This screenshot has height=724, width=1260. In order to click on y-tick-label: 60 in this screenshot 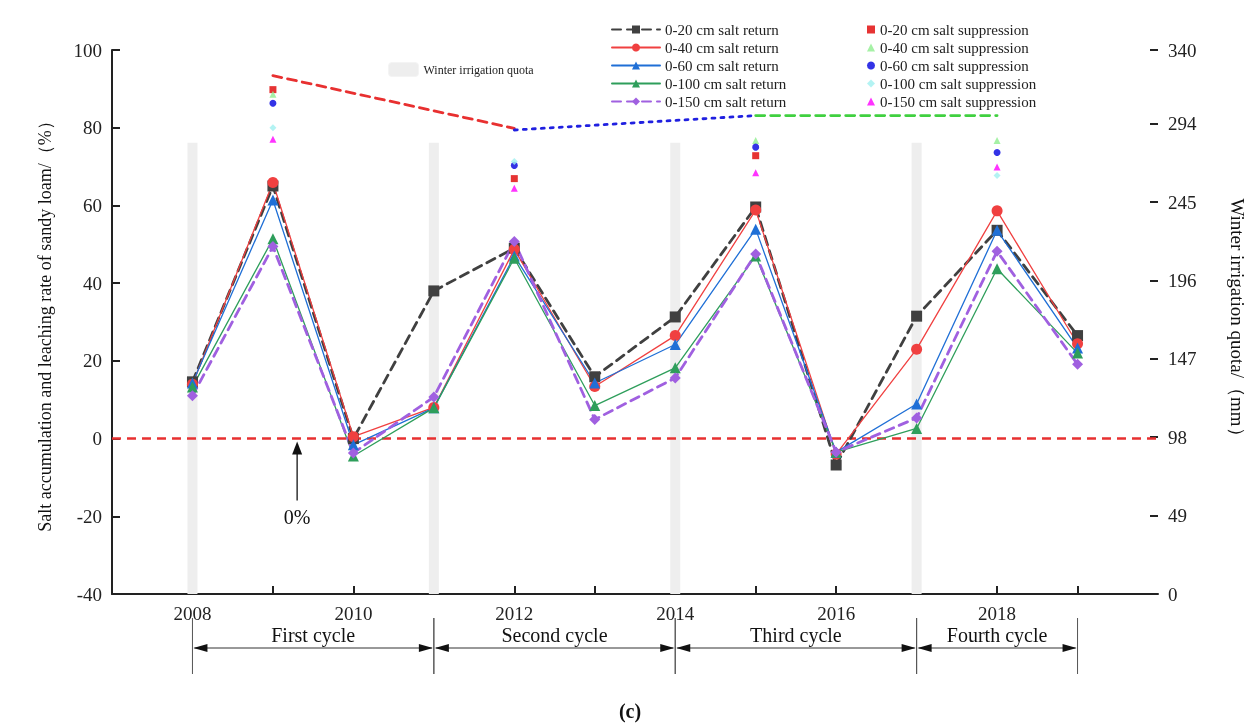, I will do `click(92, 205)`.